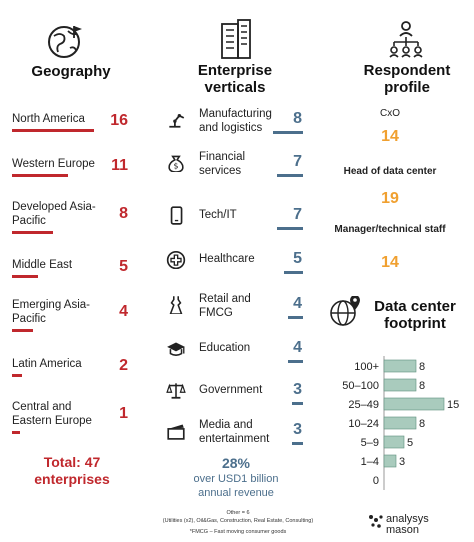 This screenshot has height=542, width=474. Describe the element at coordinates (123, 365) in the screenshot. I see `geography-value: 2` at that location.